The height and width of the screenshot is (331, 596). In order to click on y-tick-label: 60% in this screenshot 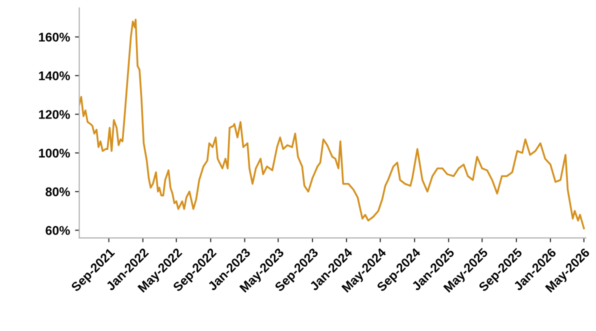, I will do `click(58, 230)`.